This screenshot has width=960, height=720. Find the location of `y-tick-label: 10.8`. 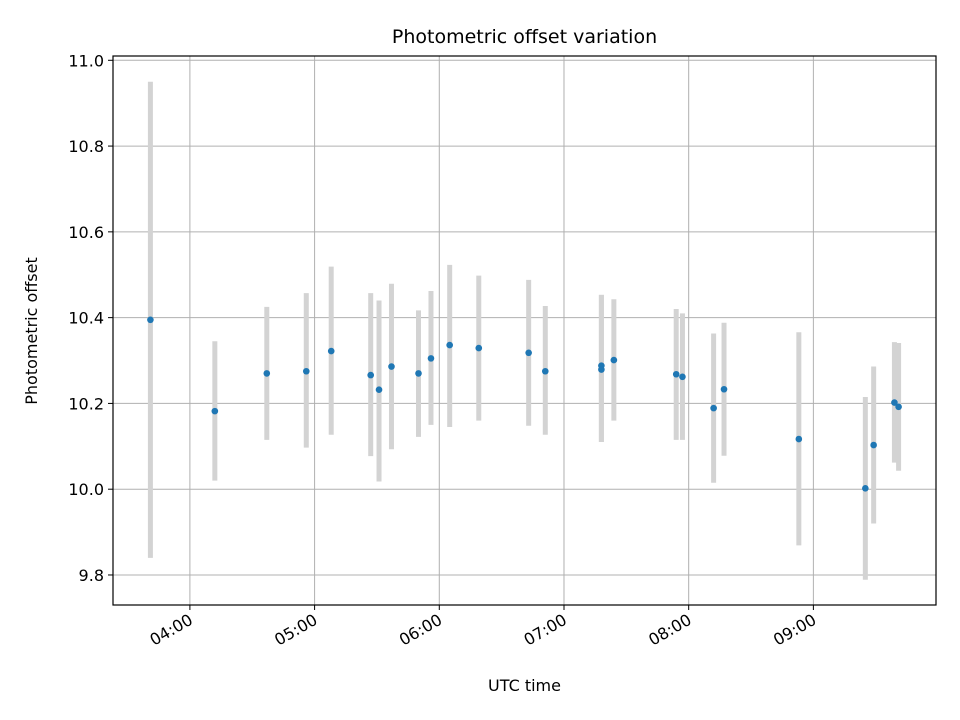

y-tick-label: 10.8 is located at coordinates (86, 146).